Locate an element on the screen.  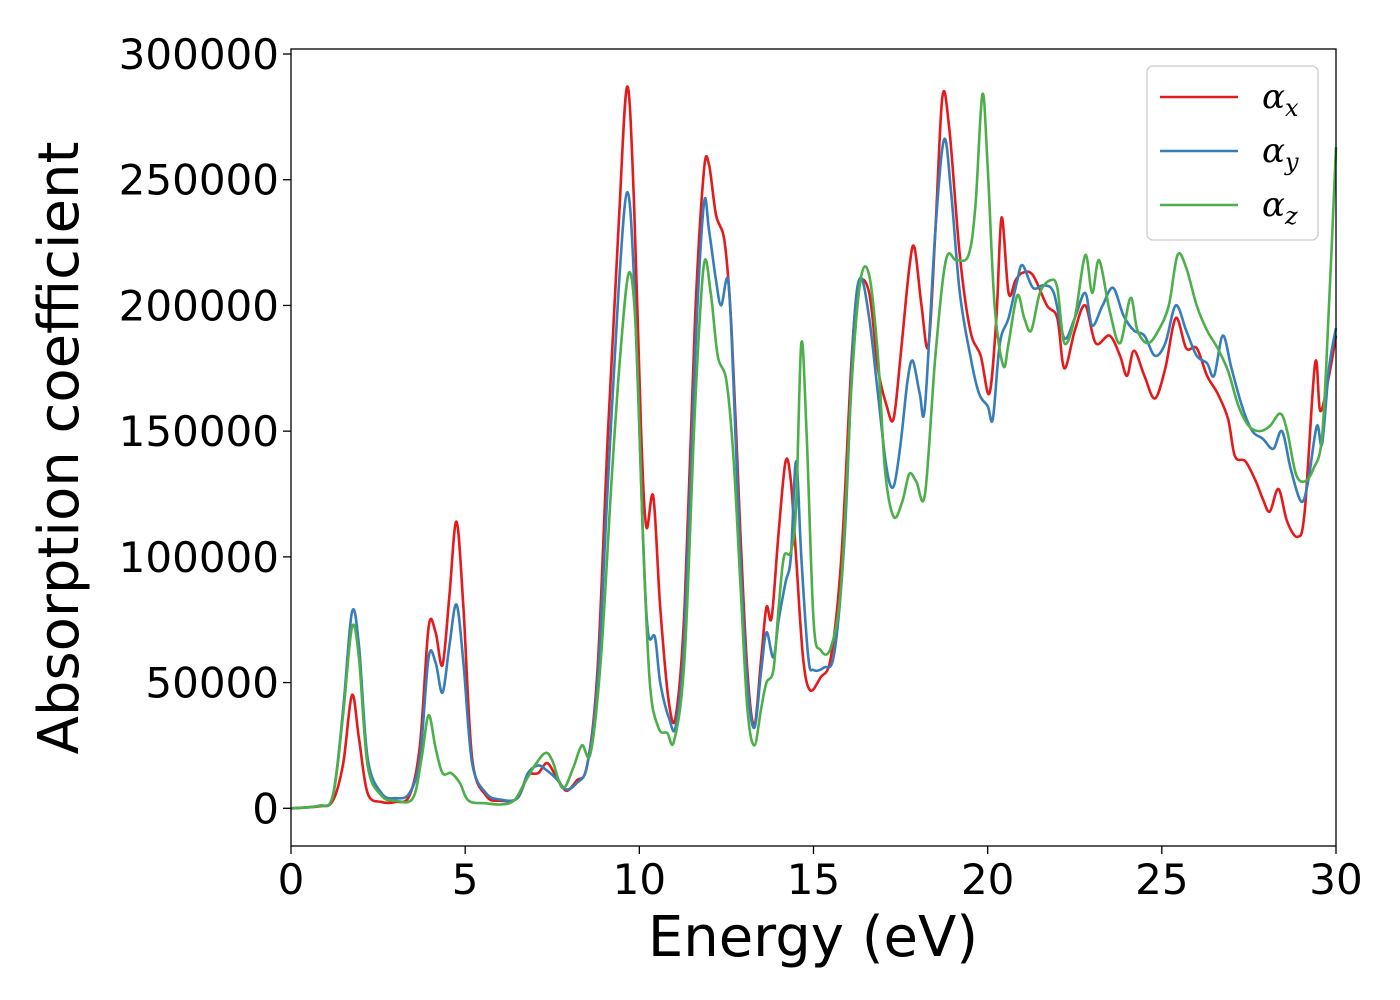
legend-label-y: αy is located at coordinates (1280, 153).